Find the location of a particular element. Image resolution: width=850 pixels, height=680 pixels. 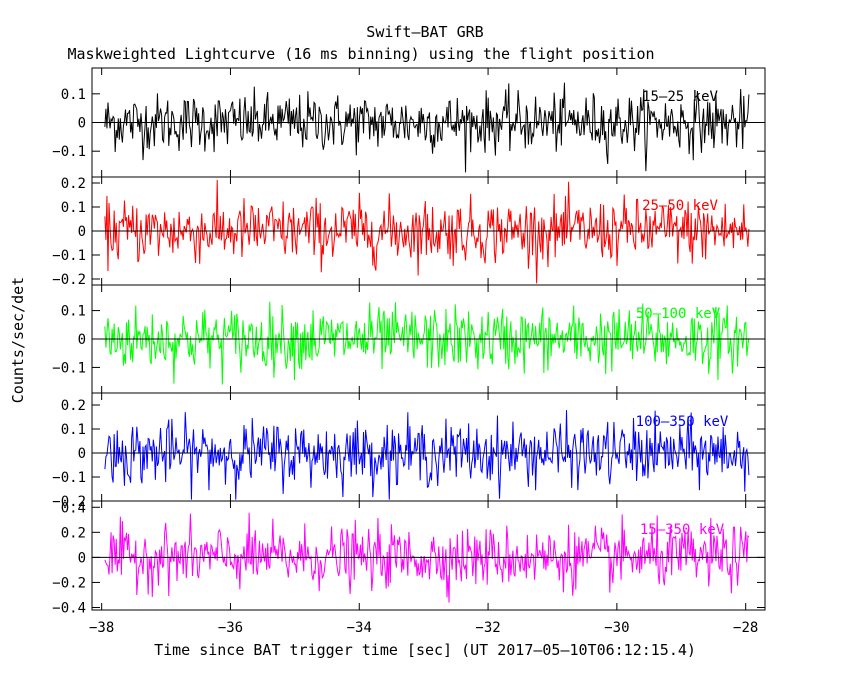

panel-1: −0.1 0 0.1 15–25 keV is located at coordinates (409, 122).